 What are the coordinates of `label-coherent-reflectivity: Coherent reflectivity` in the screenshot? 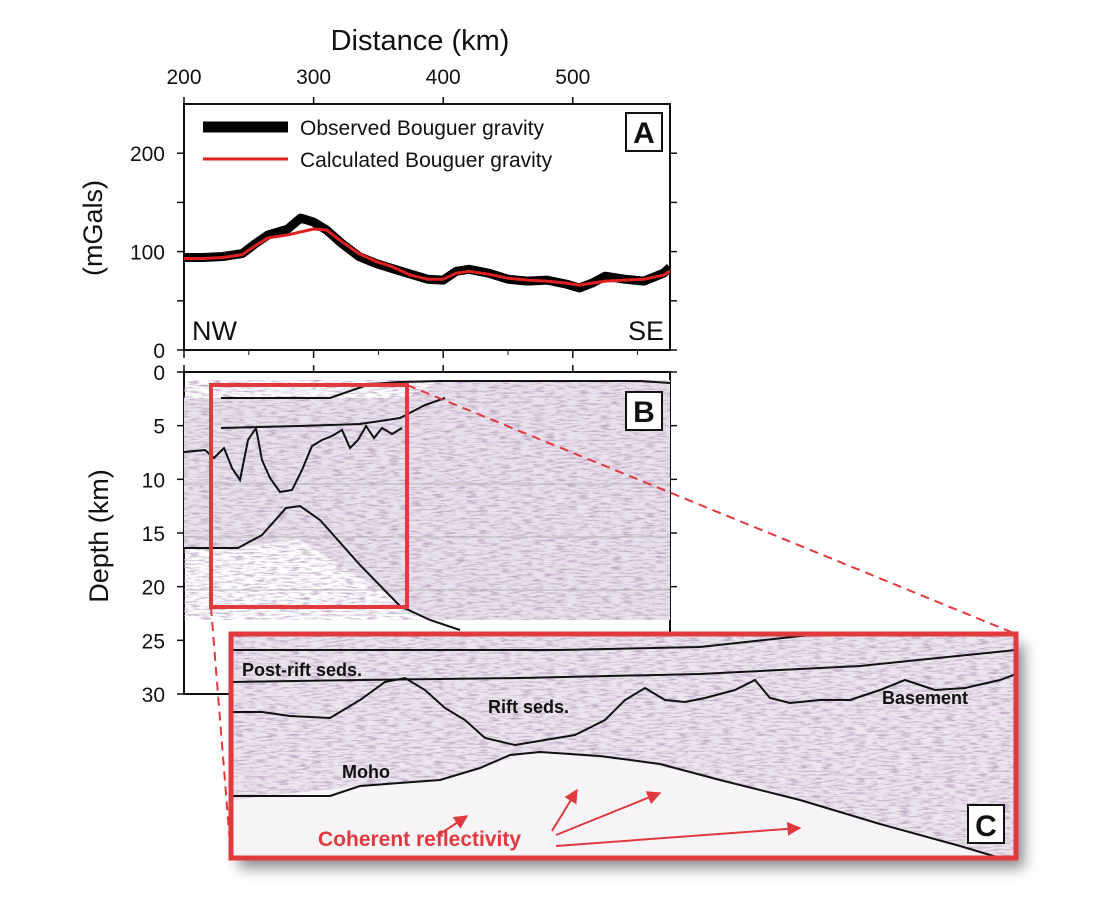 It's located at (419, 839).